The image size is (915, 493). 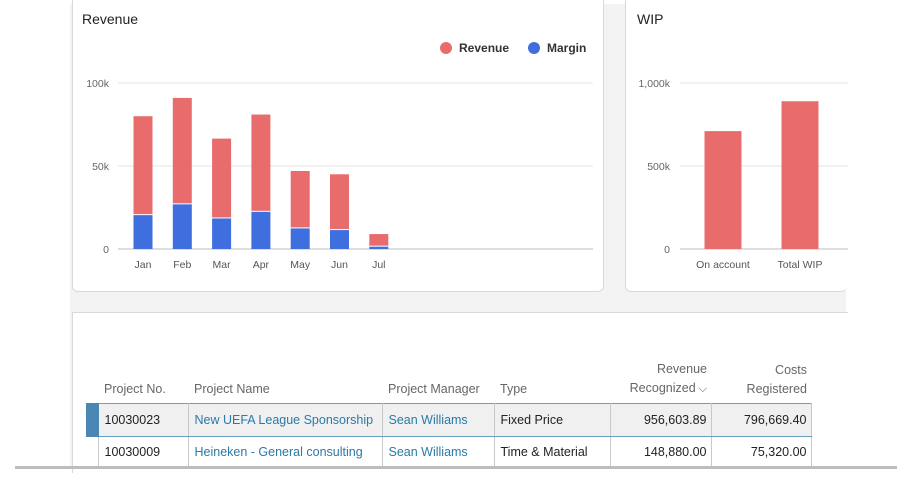 What do you see at coordinates (660, 420) in the screenshot?
I see `cell-revenue-recognized: 956,603.89` at bounding box center [660, 420].